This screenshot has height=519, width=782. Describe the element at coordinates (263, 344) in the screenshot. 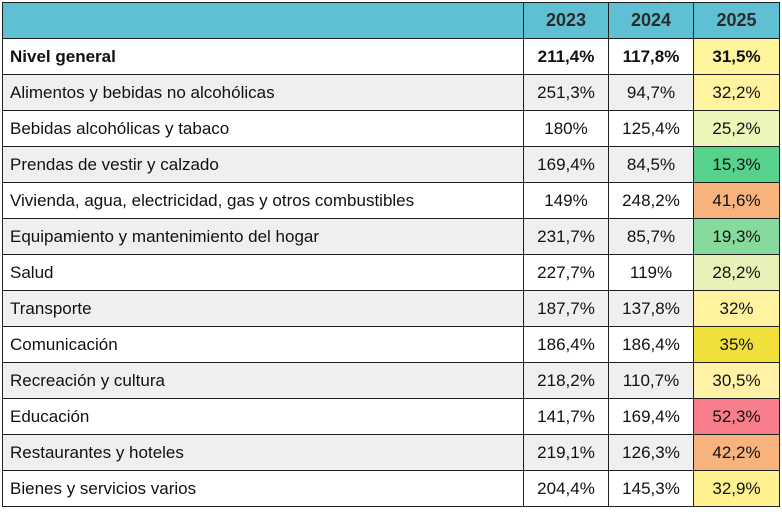

I see `row-label: Comunicación` at that location.